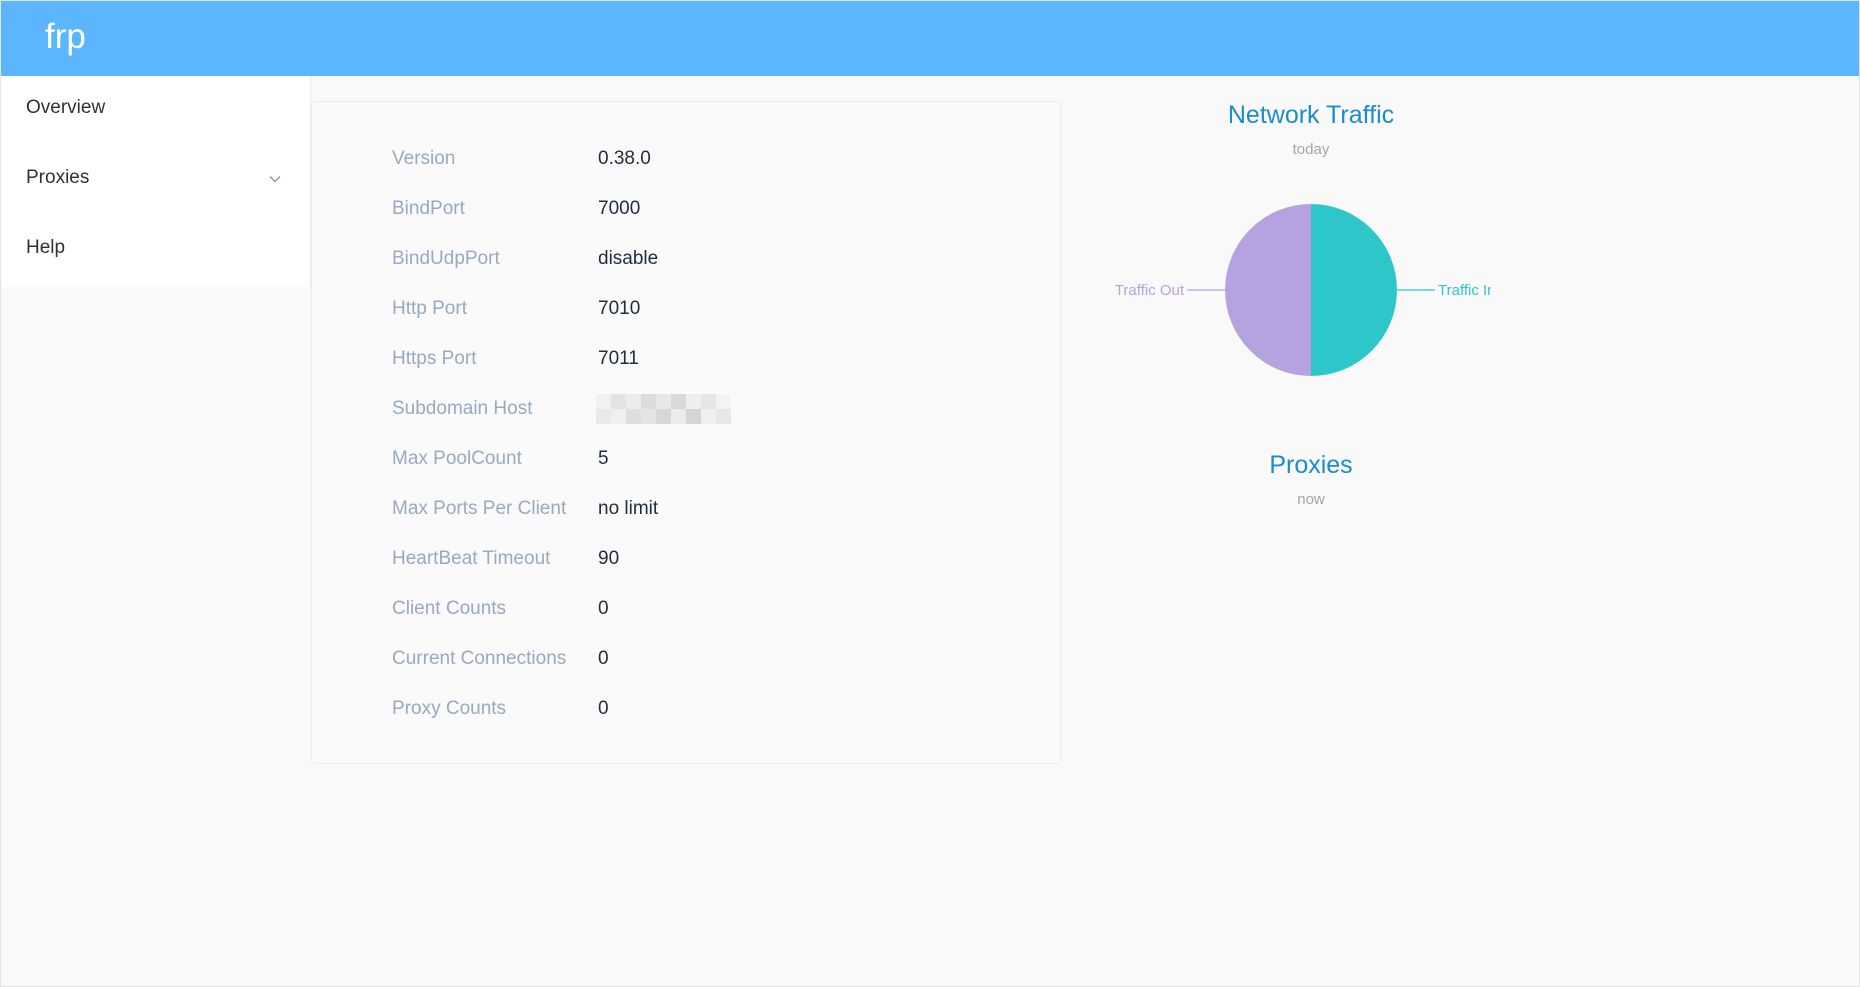  I want to click on info-label: Max Ports Per Client, so click(479, 508).